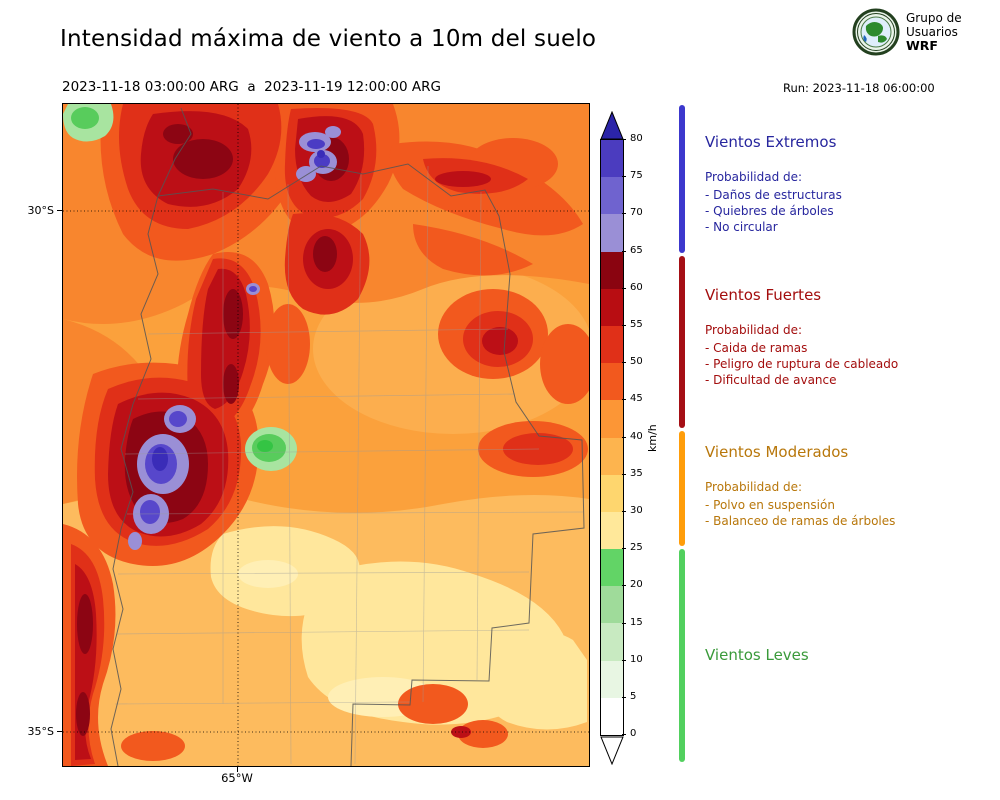  Describe the element at coordinates (771, 142) in the screenshot. I see `legend-title-extremos: Vientos Extremos` at that location.